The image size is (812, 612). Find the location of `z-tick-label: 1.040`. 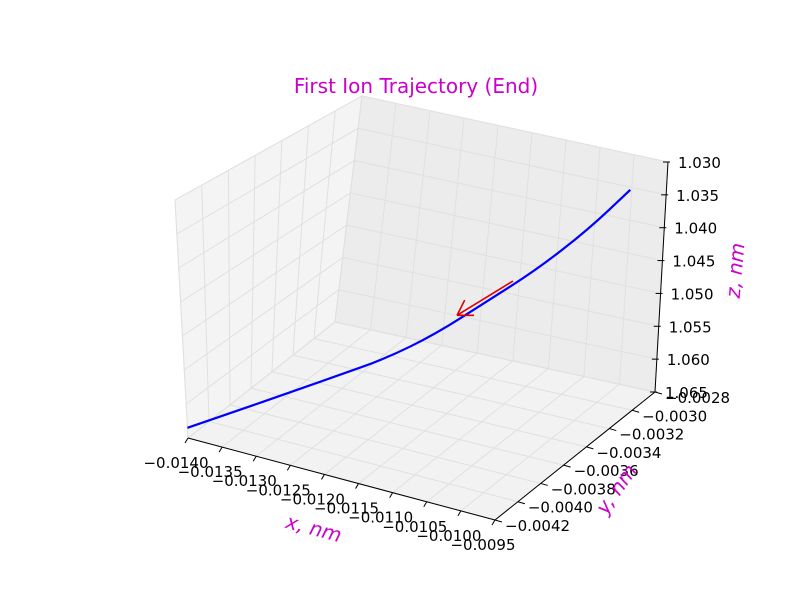

z-tick-label: 1.040 is located at coordinates (695, 229).